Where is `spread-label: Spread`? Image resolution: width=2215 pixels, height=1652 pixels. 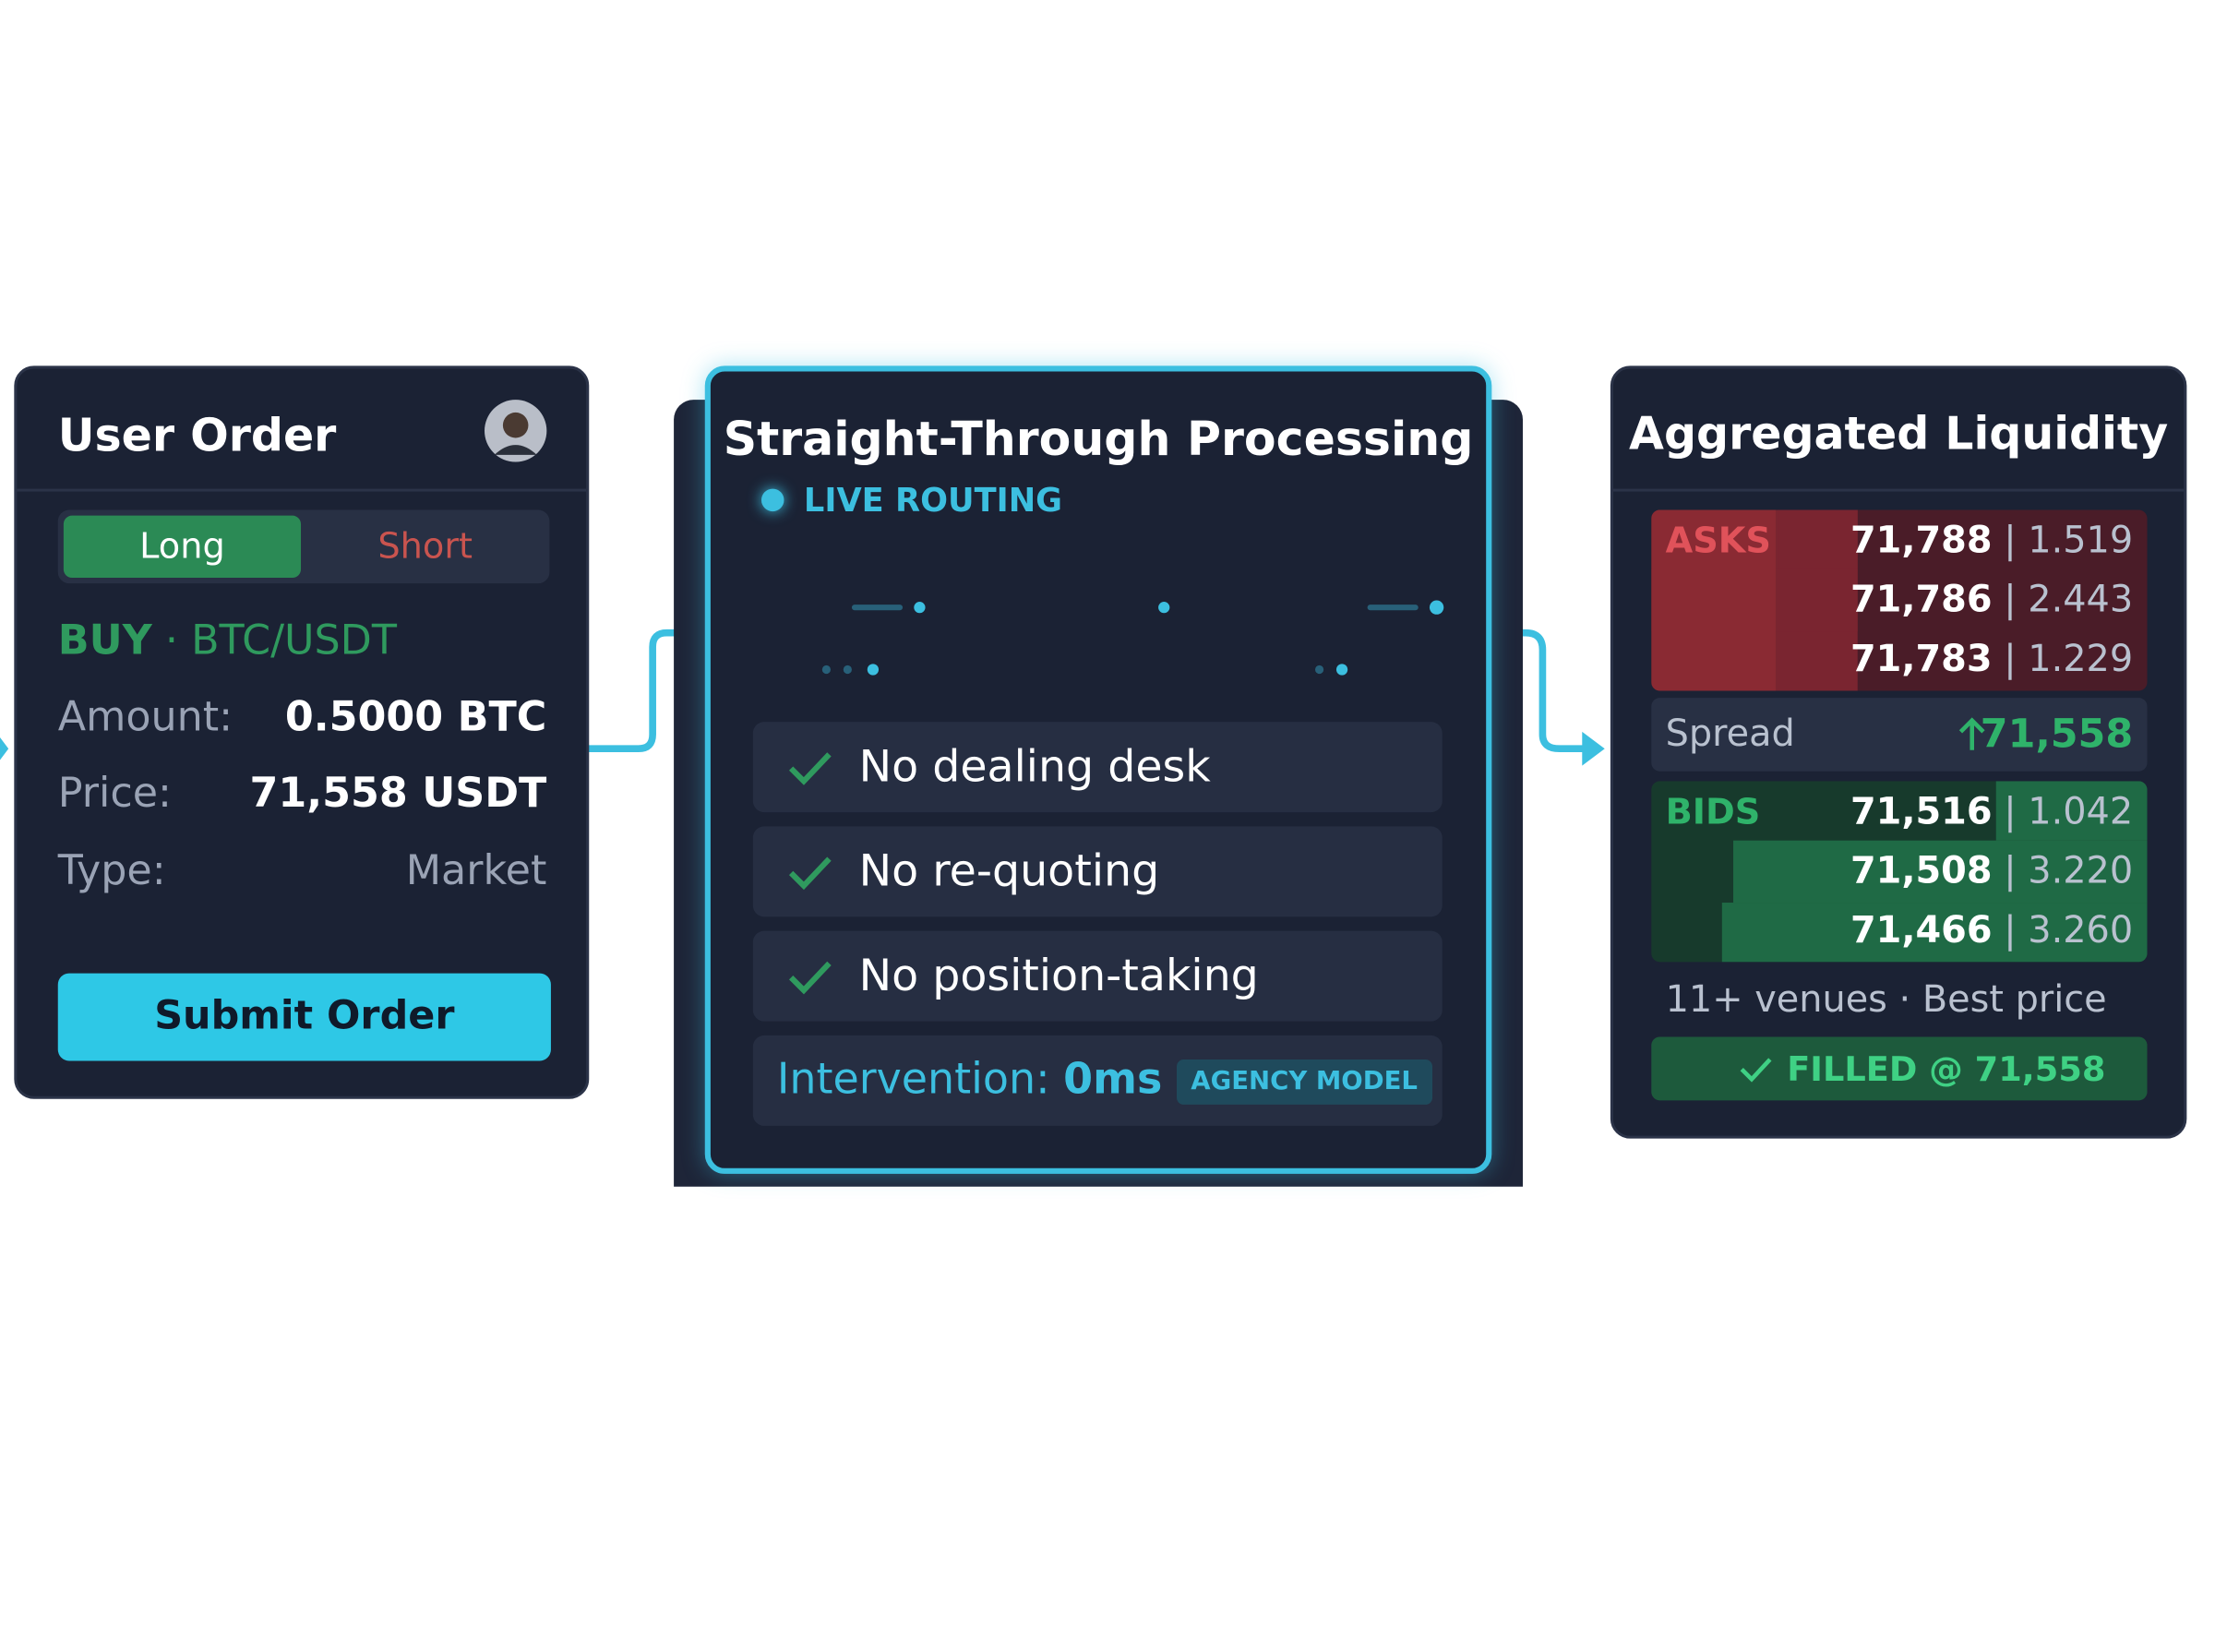 spread-label: Spread is located at coordinates (1730, 734).